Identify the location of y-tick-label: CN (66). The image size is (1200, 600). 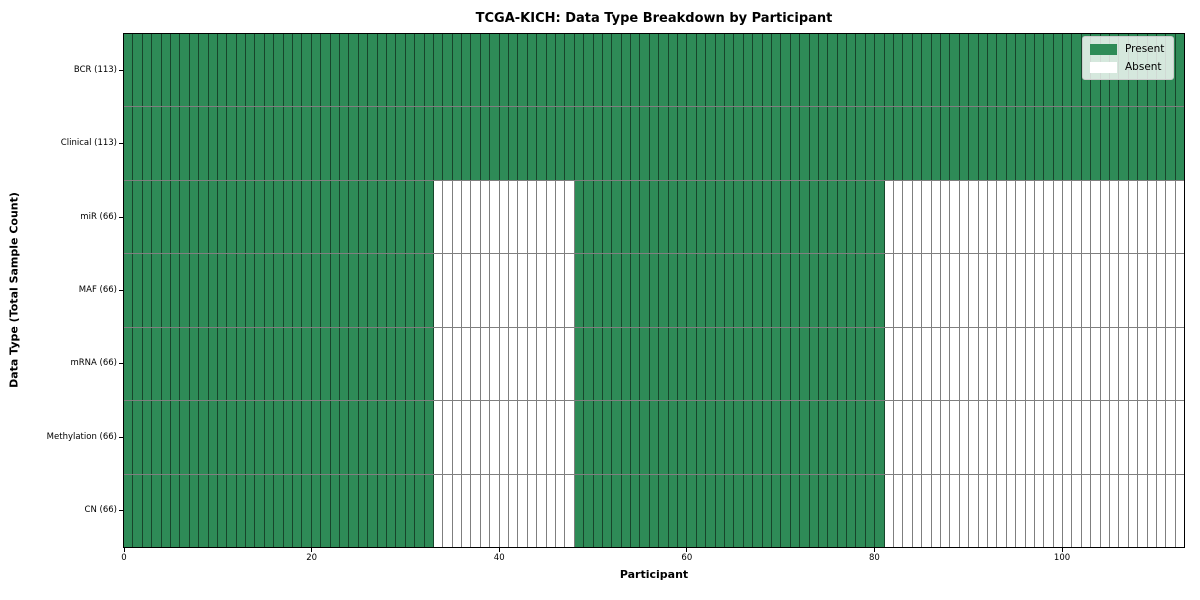
(100, 509).